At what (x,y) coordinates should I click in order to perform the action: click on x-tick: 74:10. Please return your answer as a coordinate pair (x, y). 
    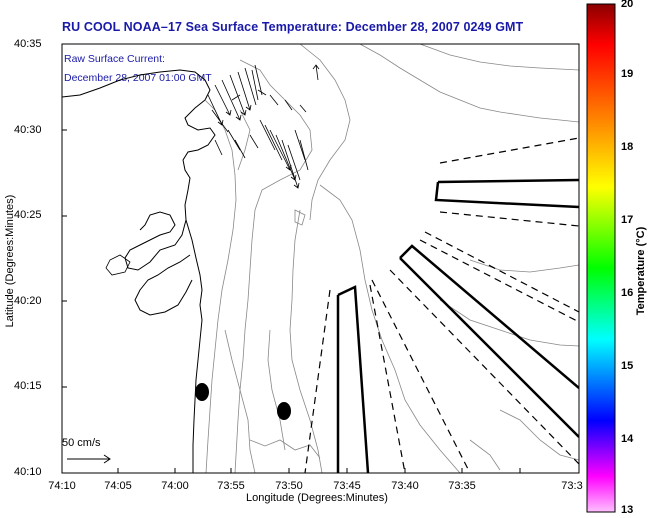
    Looking at the image, I should click on (62, 486).